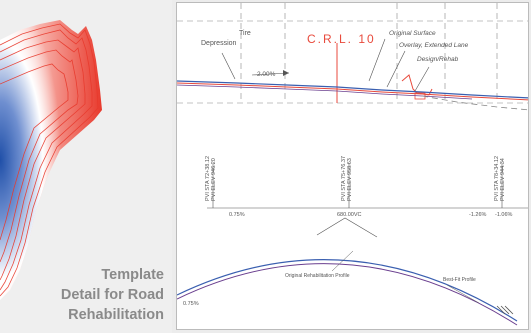  Describe the element at coordinates (214, 179) in the screenshot. I see `pvi-left-elev: PVI ELEV 946.20` at that location.